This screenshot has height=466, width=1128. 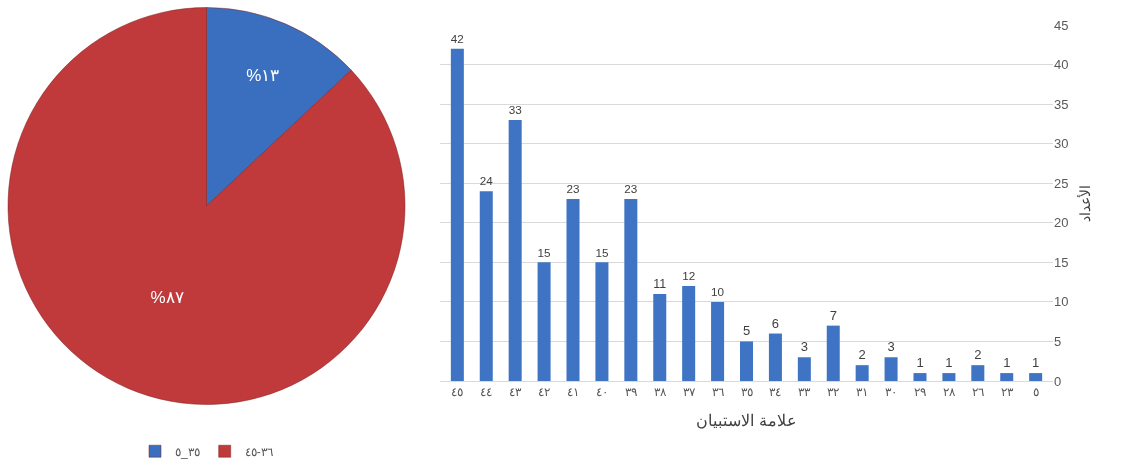 What do you see at coordinates (1061, 144) in the screenshot?
I see `y-tick-label: 30` at bounding box center [1061, 144].